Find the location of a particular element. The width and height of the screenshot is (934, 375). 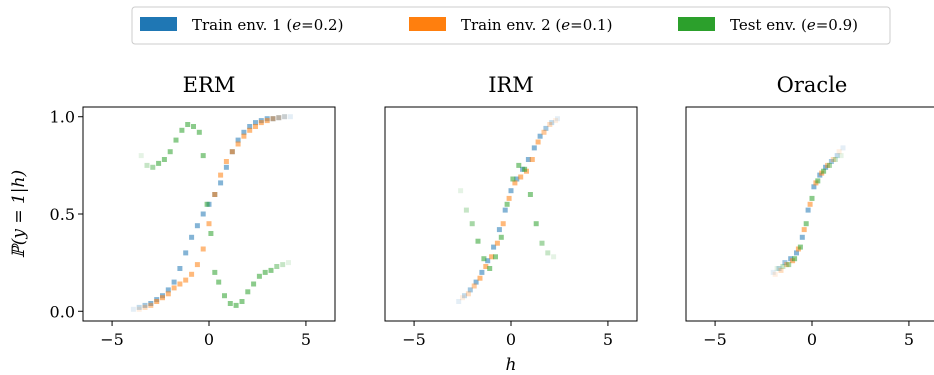

legend-frame is located at coordinates (511, 25).